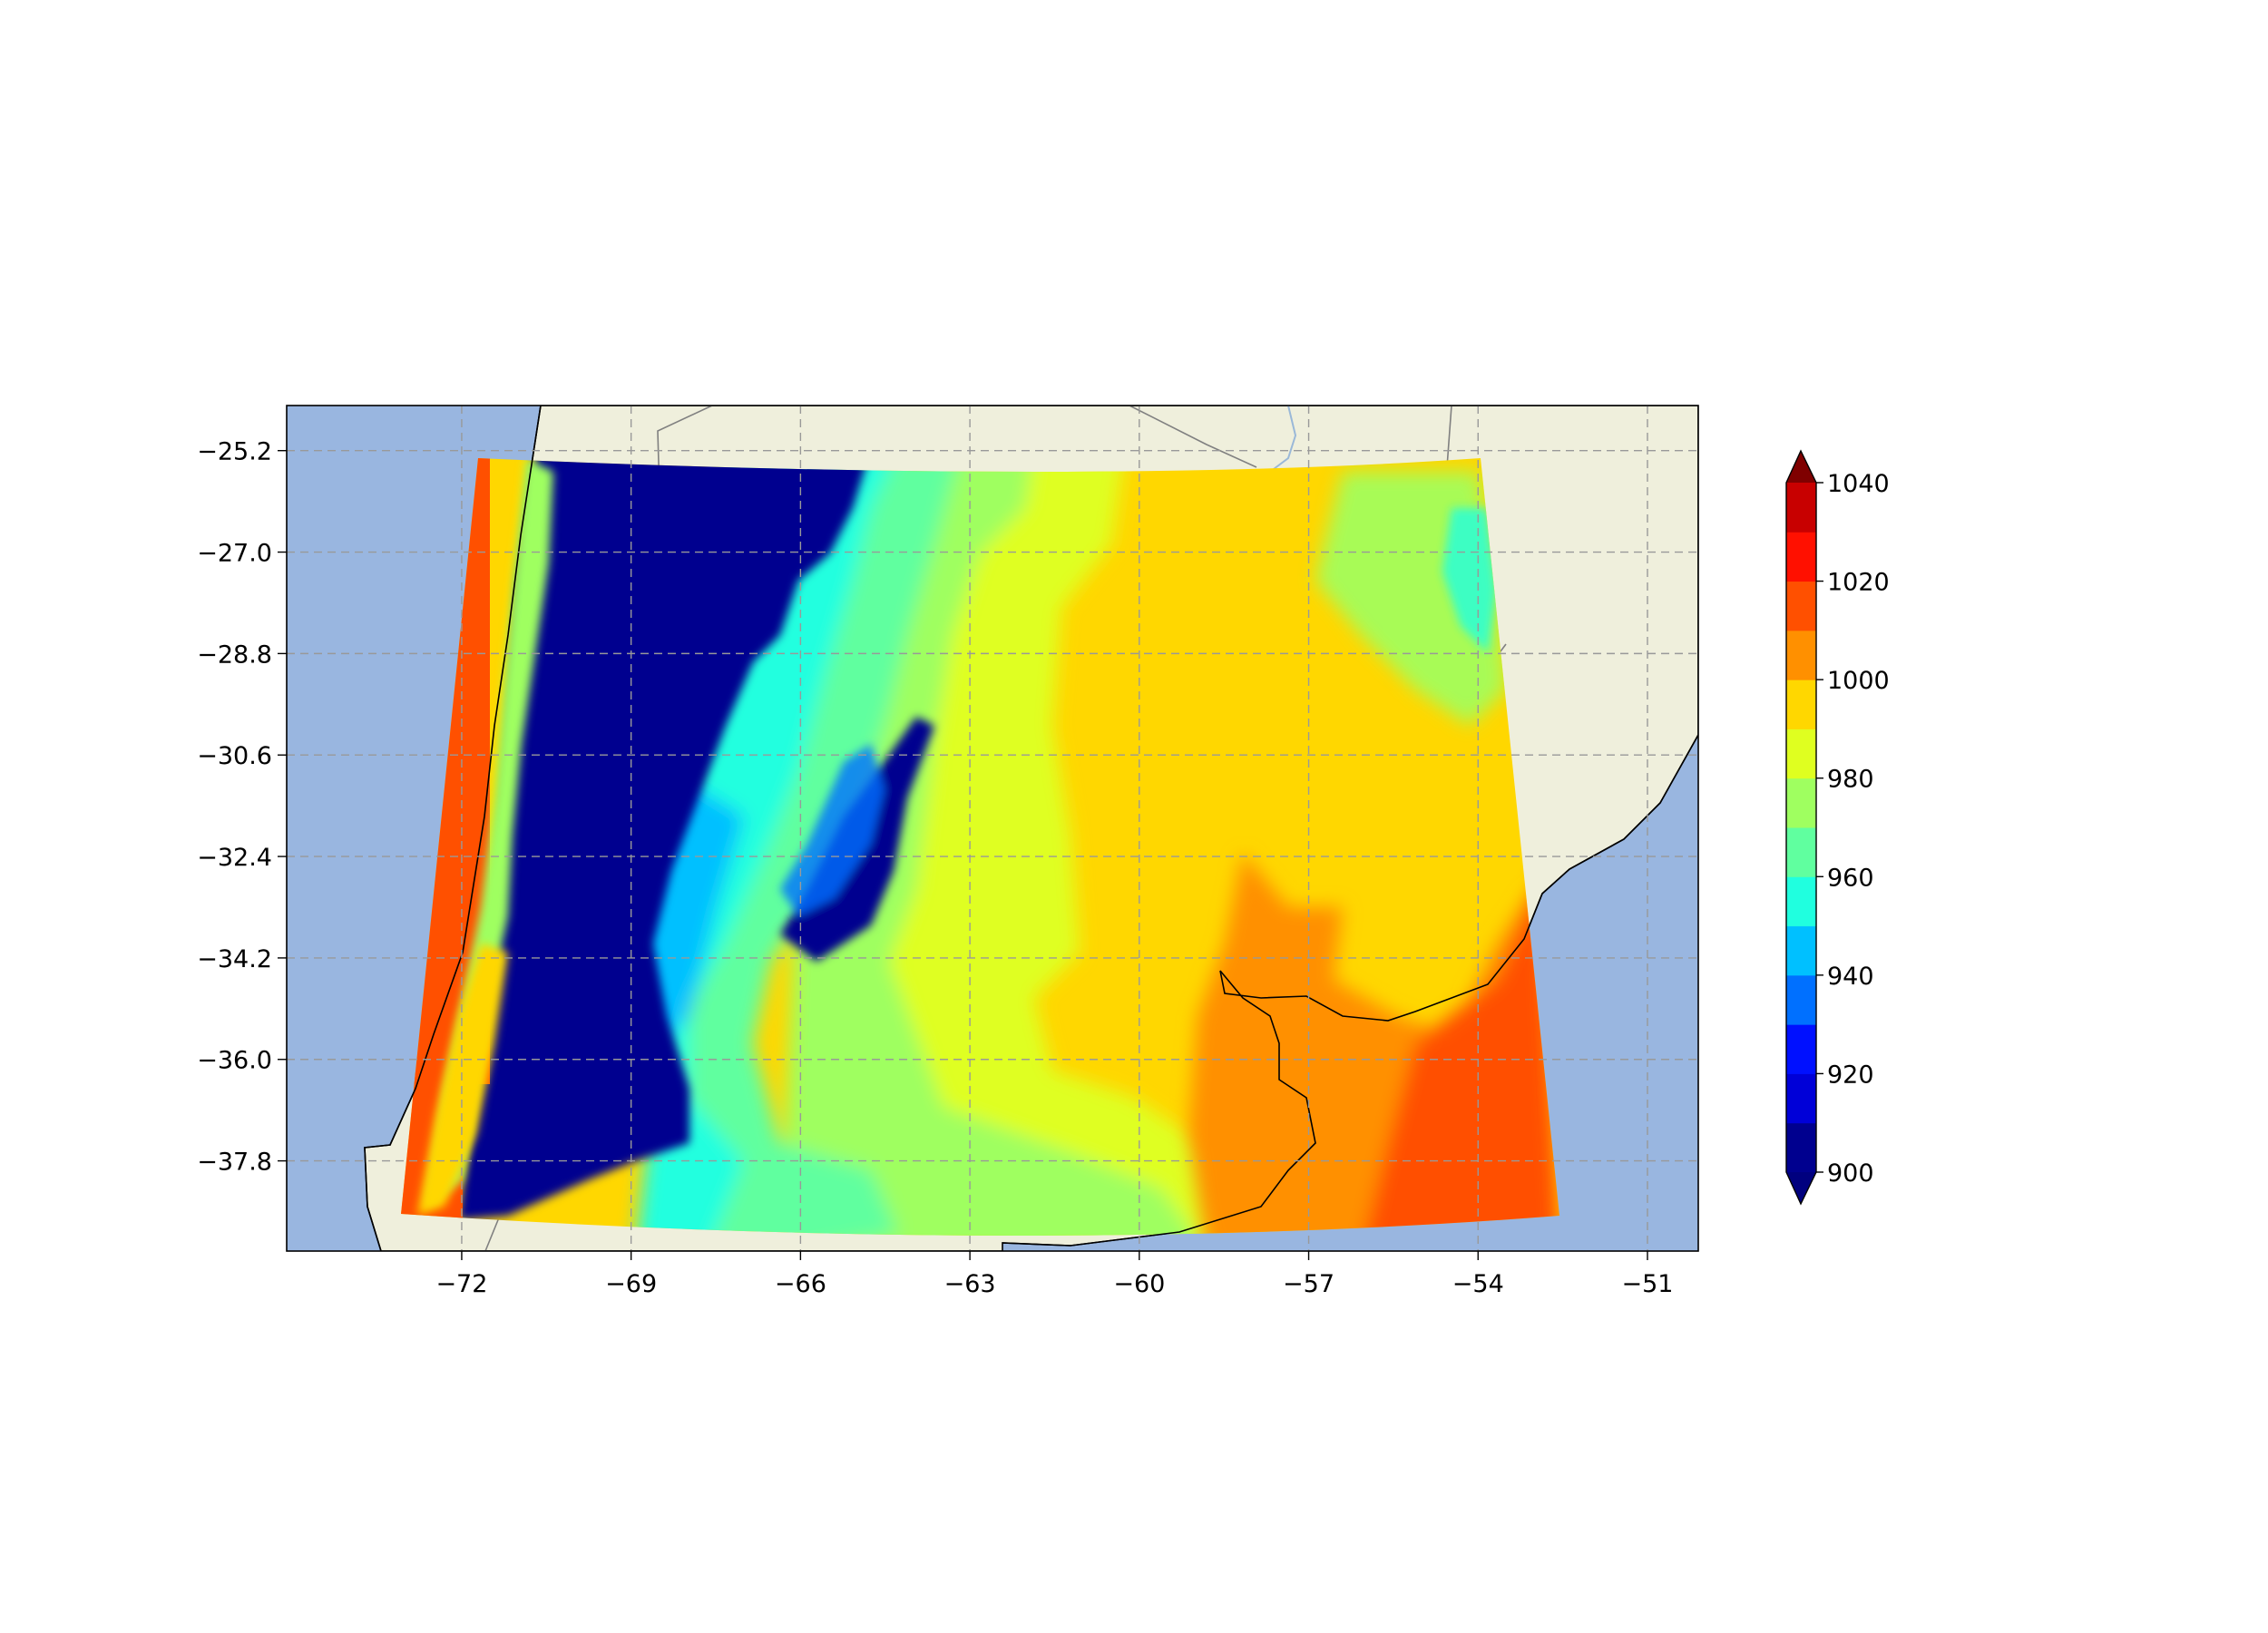 The height and width of the screenshot is (1633, 2268). I want to click on lat-tick-label: −27.0, so click(235, 554).